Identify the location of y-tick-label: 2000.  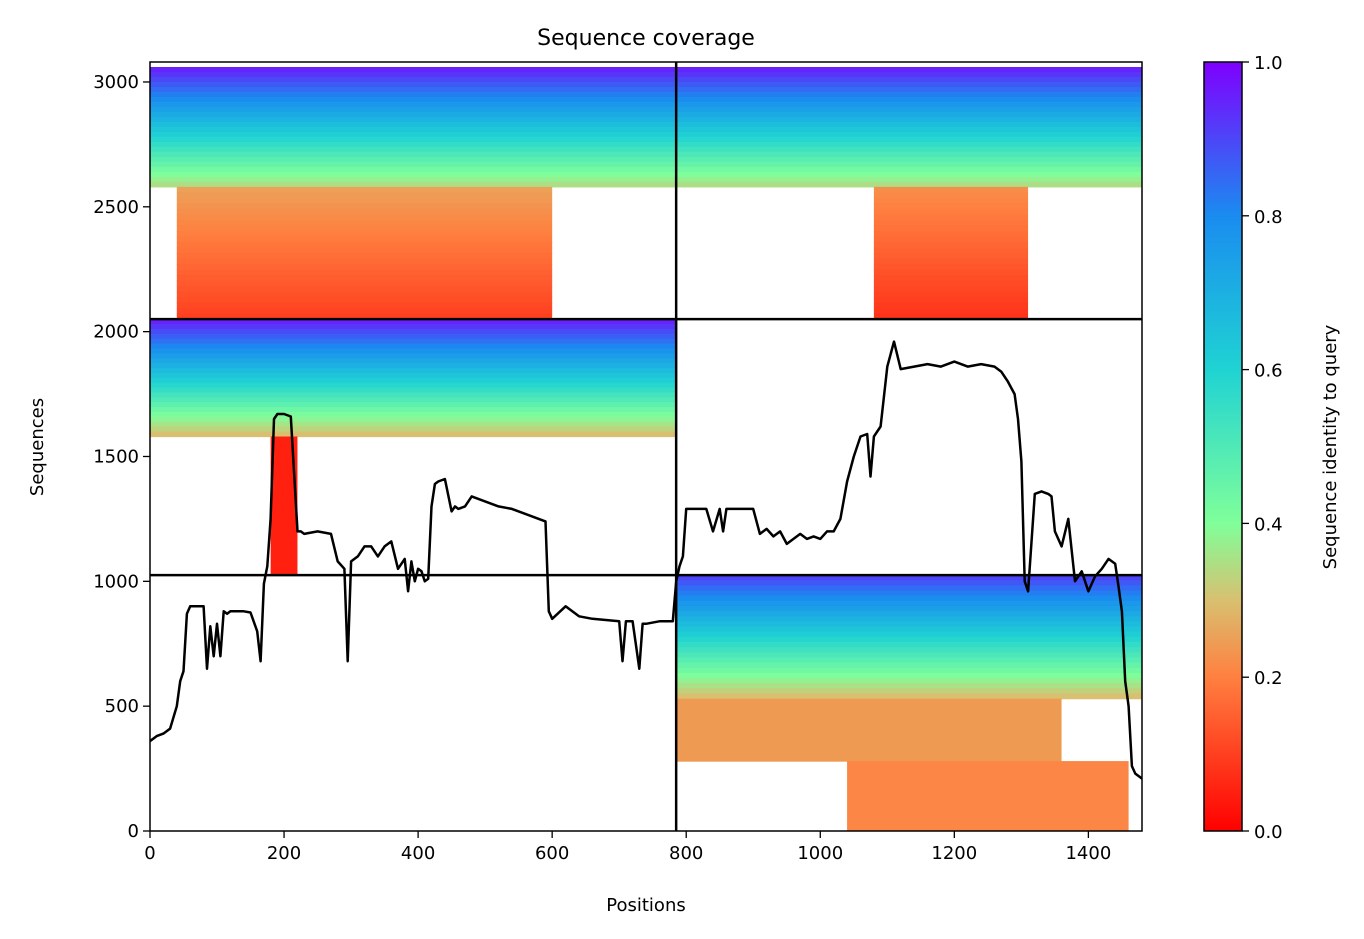
(116, 332).